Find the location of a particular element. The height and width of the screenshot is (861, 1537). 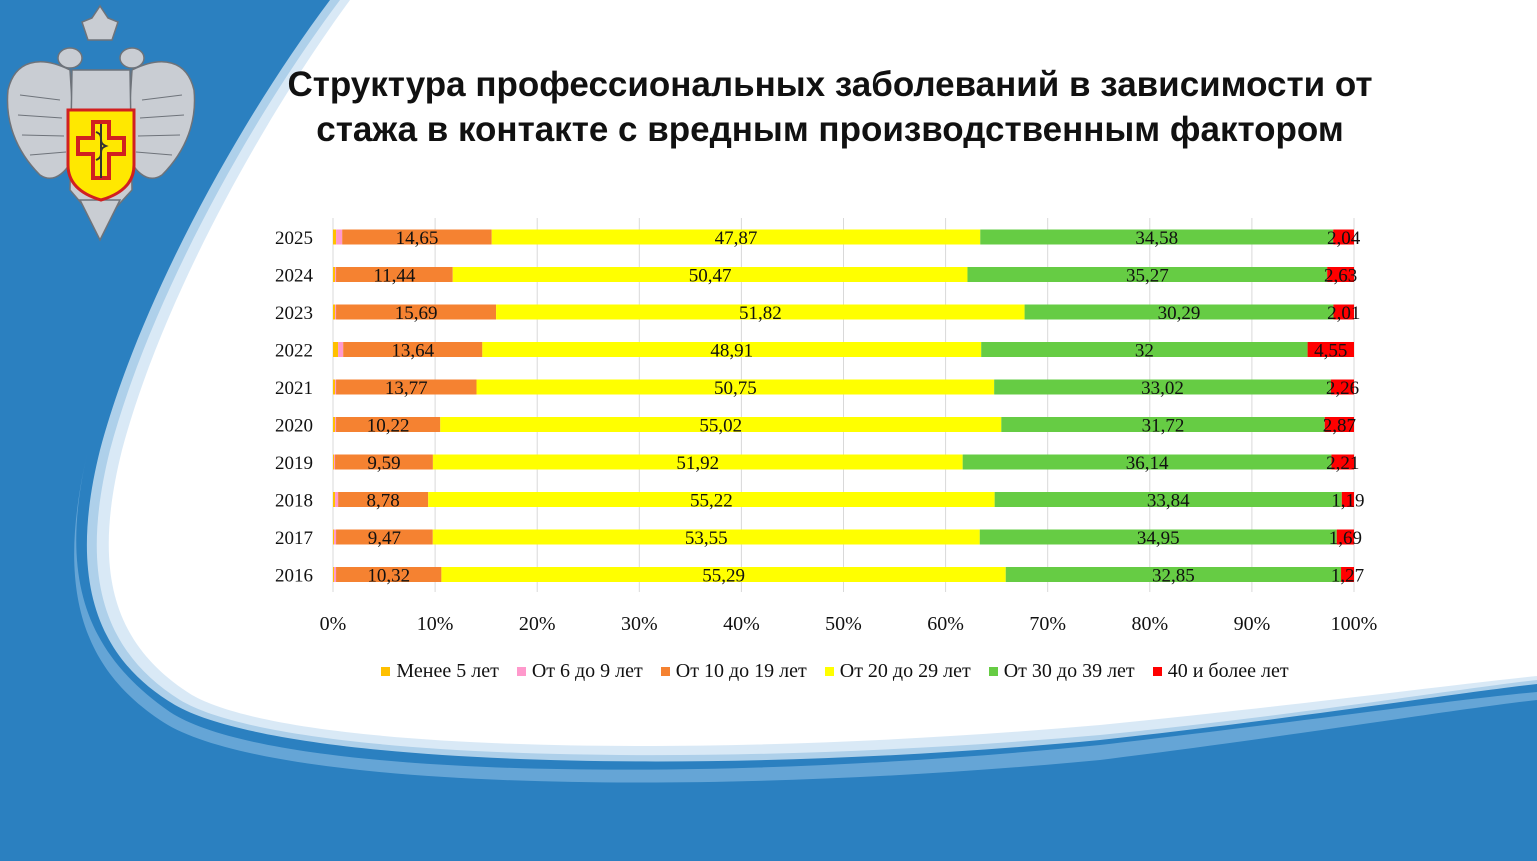

x-tick-label: 70% is located at coordinates (1047, 624).